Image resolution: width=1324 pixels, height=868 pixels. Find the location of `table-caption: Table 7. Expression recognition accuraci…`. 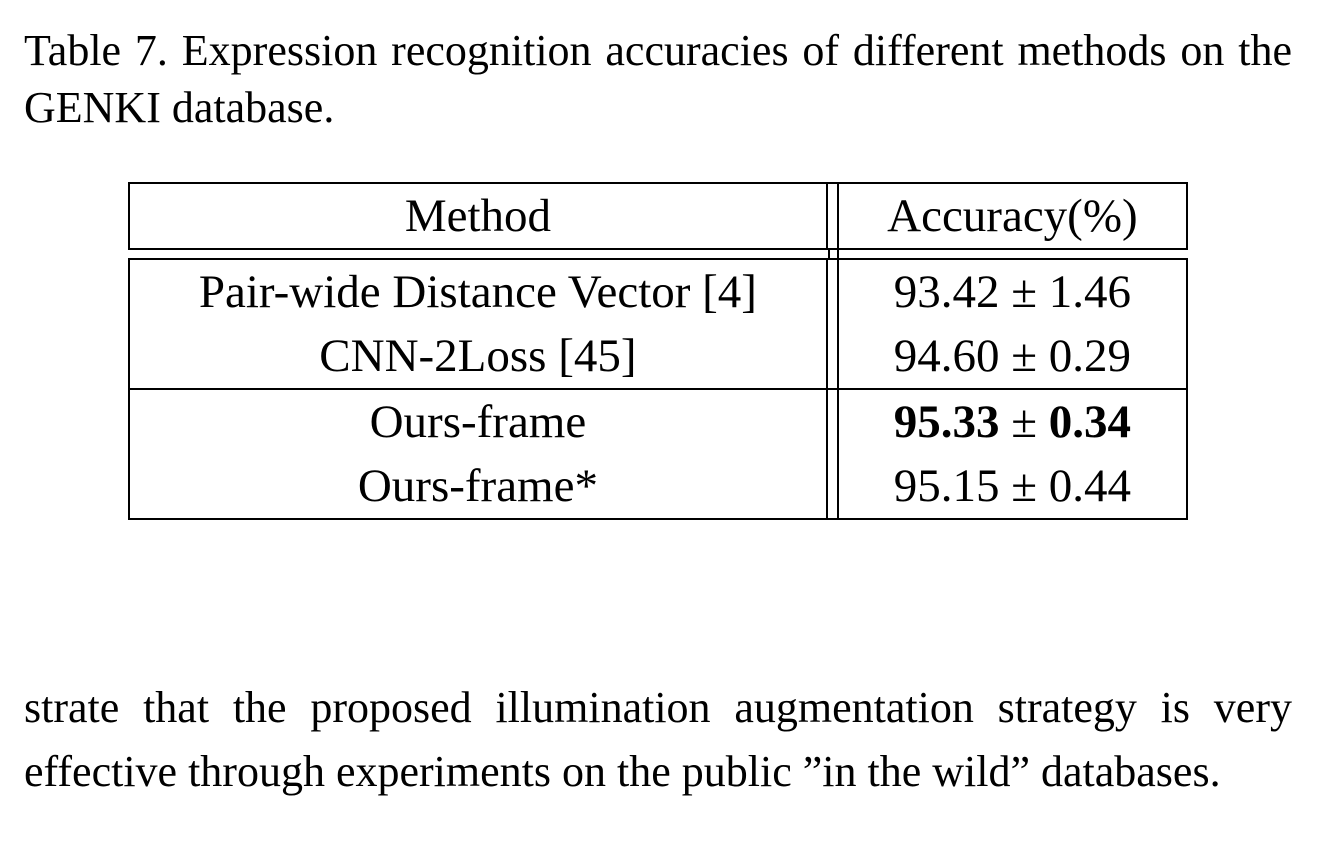

table-caption: Table 7. Expression recognition accuraci… is located at coordinates (658, 79).